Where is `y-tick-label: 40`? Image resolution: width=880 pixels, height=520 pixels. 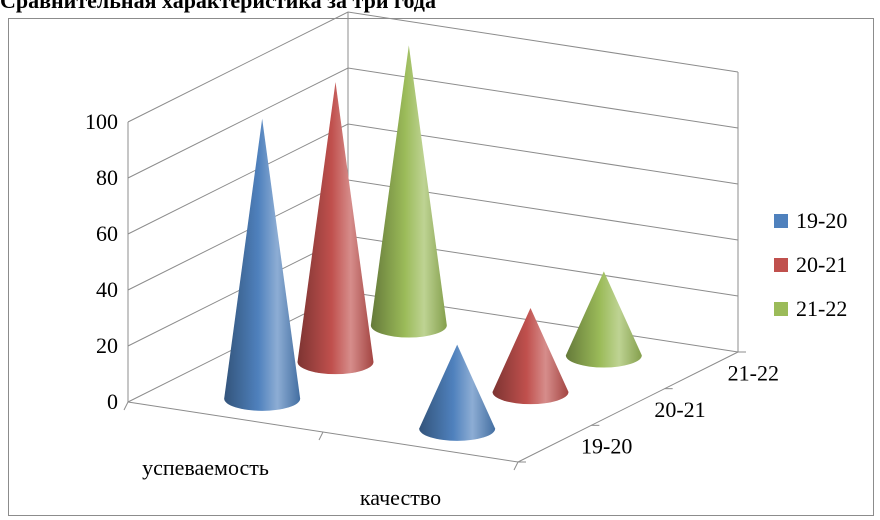 y-tick-label: 40 is located at coordinates (107, 289).